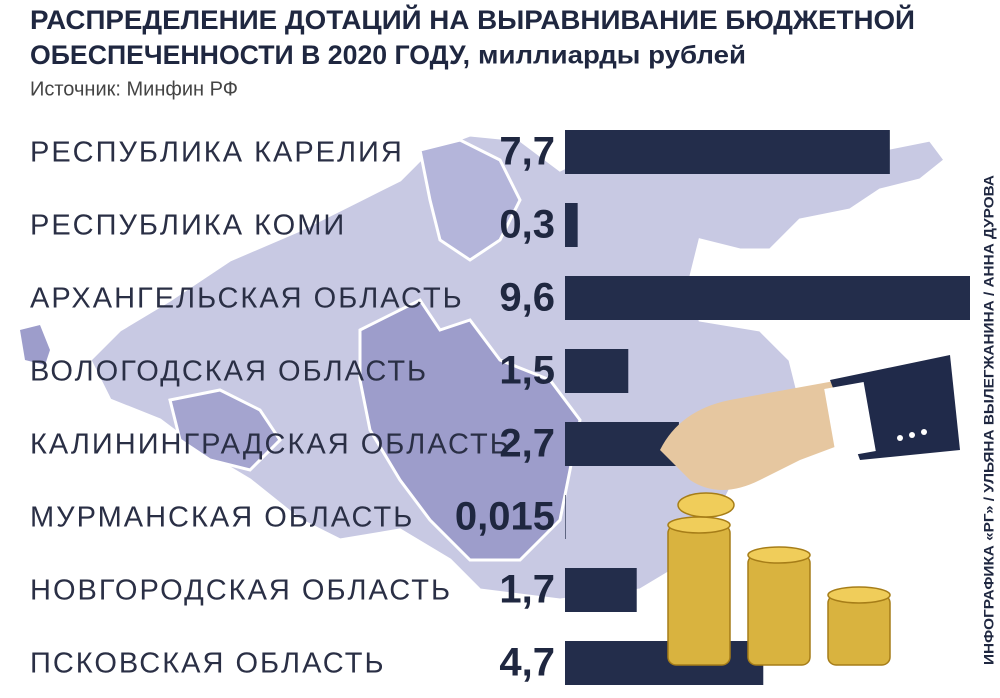  Describe the element at coordinates (612, 56) in the screenshot. I see `unit-label: миллиарды рублей` at that location.